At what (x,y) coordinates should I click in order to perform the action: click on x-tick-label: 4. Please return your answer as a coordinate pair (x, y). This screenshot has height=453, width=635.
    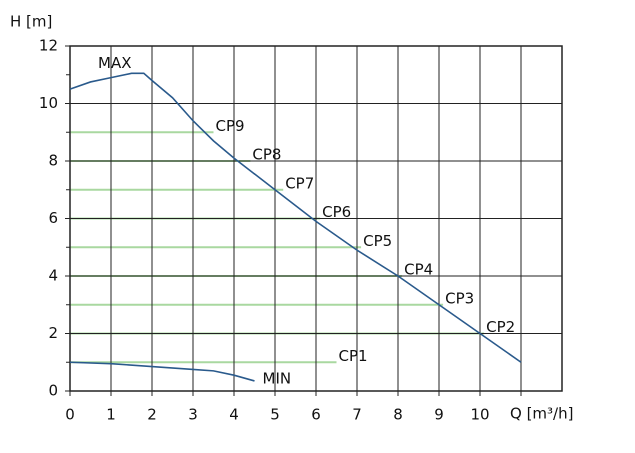
    Looking at the image, I should click on (234, 415).